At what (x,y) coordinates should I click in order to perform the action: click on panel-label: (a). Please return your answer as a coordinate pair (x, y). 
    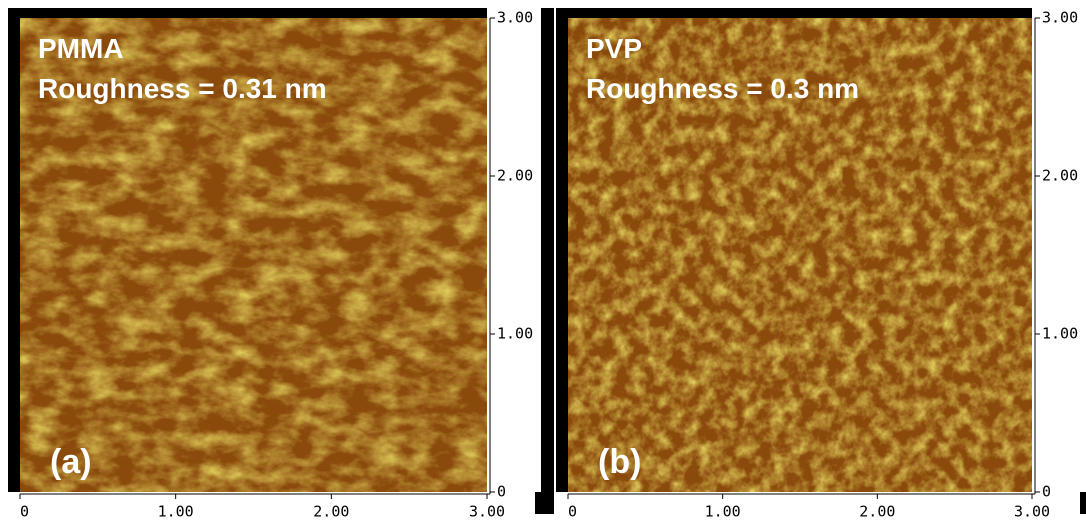
    Looking at the image, I should click on (71, 462).